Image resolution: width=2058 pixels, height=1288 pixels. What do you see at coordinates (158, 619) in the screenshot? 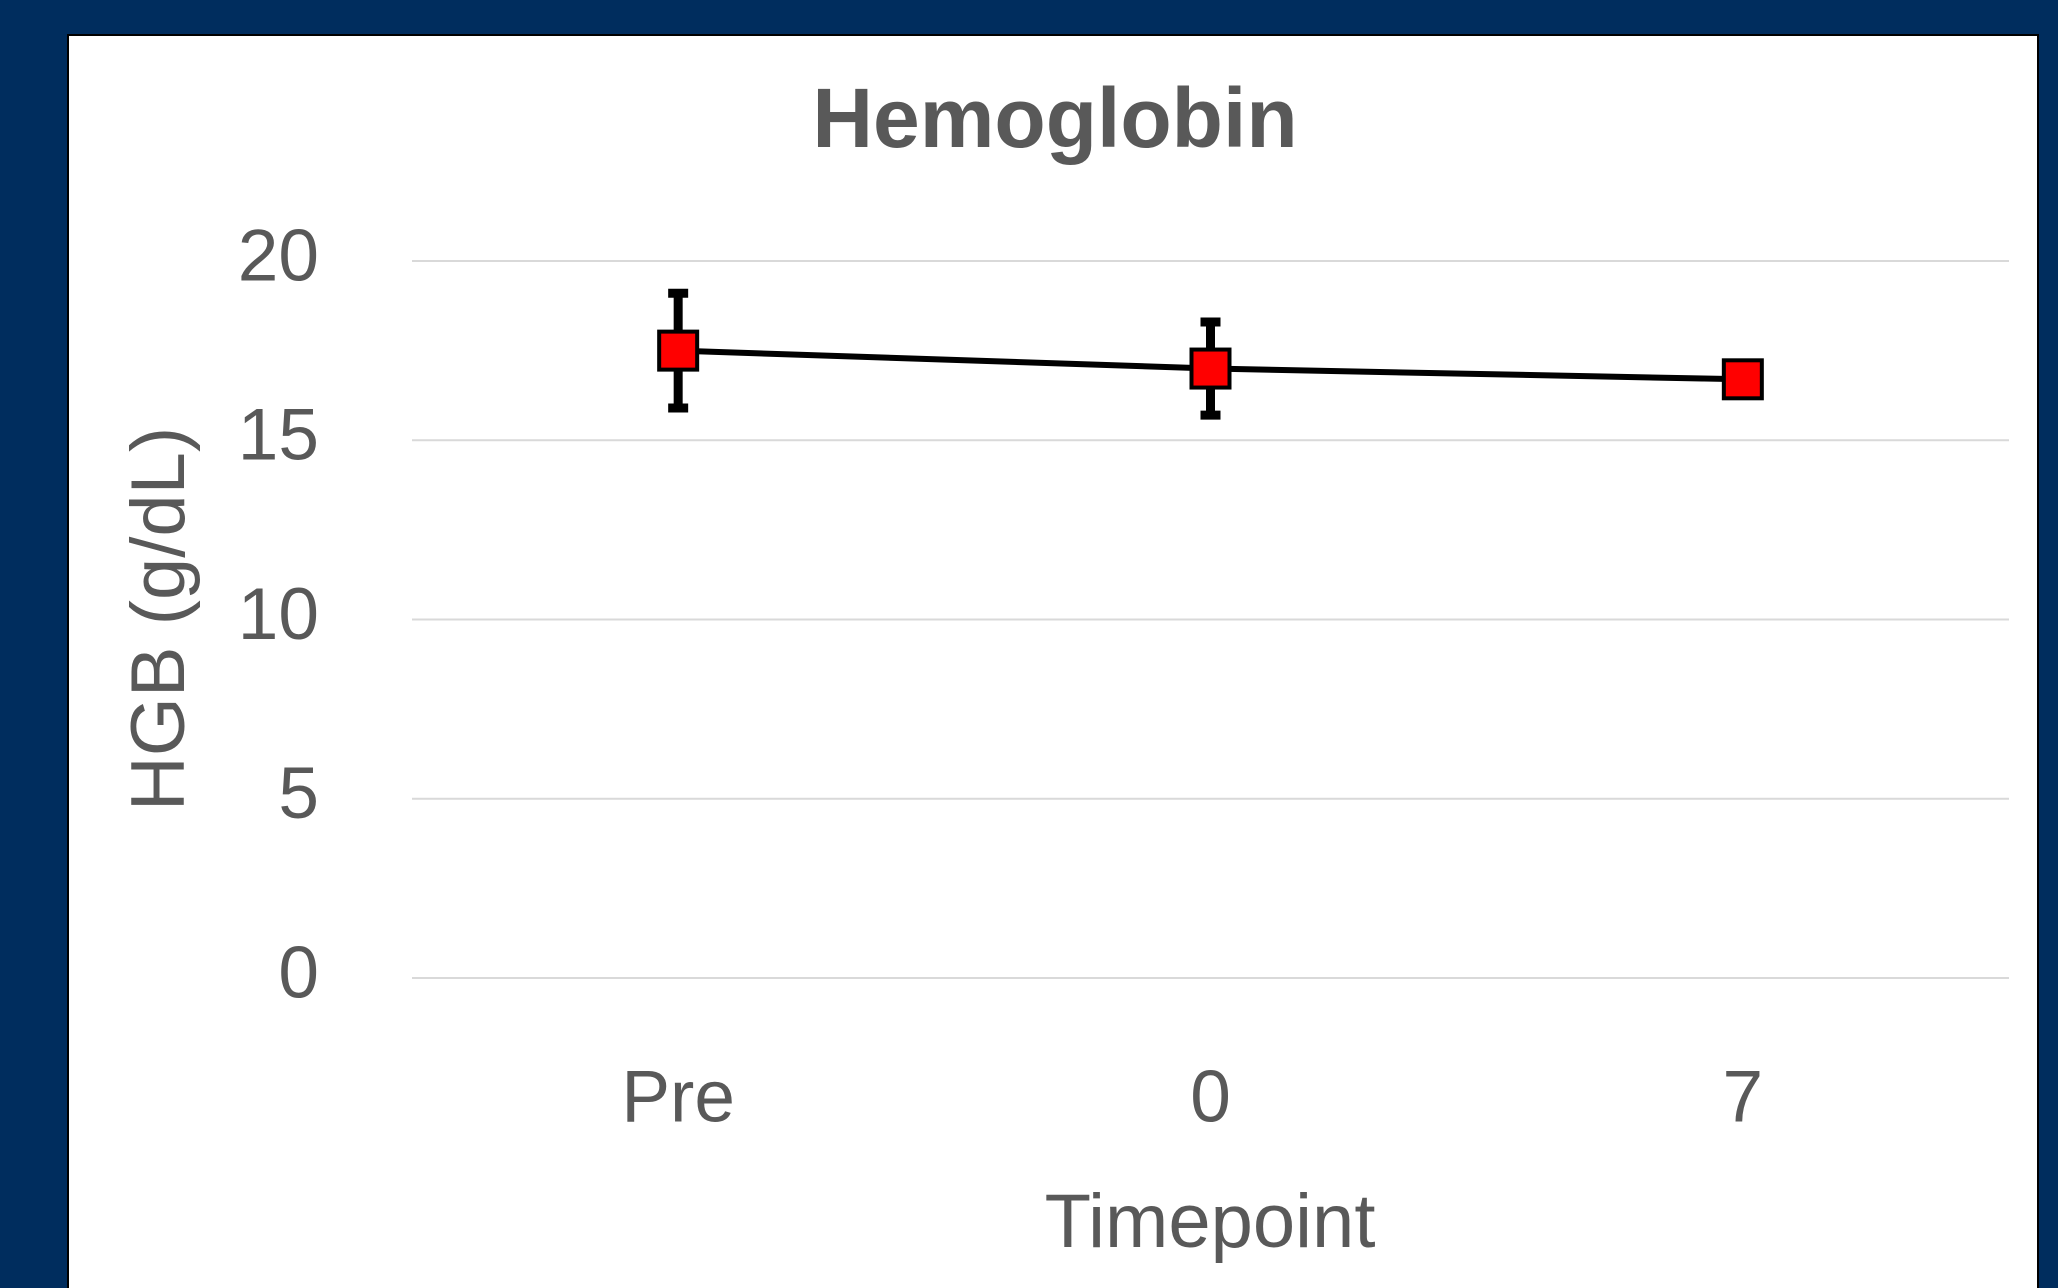
I see `y-axis-label: HGB (g/dL)` at bounding box center [158, 619].